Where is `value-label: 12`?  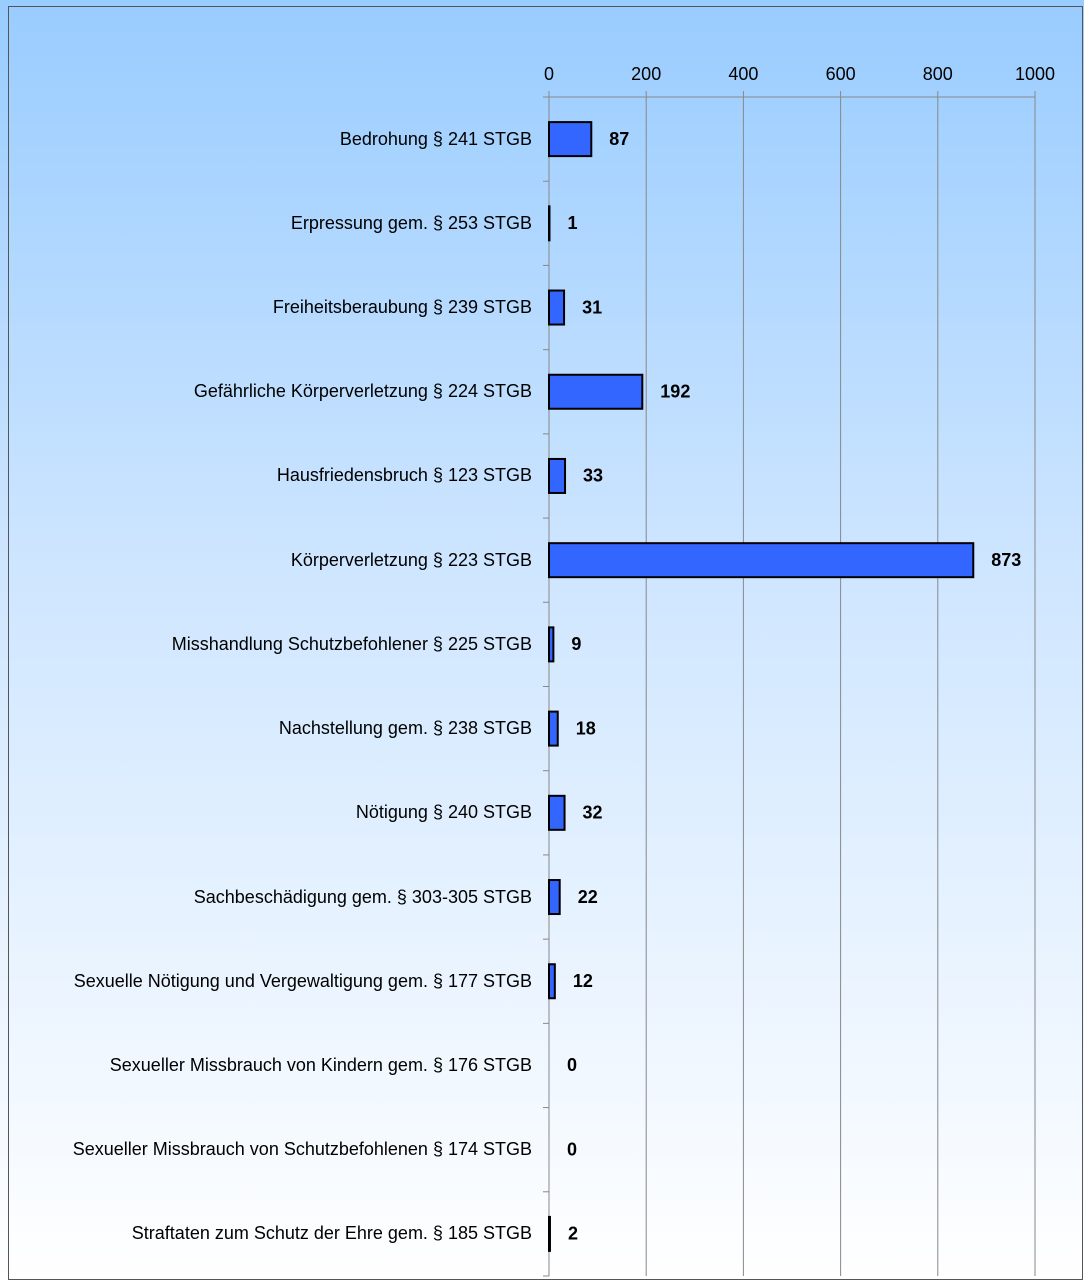
value-label: 12 is located at coordinates (583, 981).